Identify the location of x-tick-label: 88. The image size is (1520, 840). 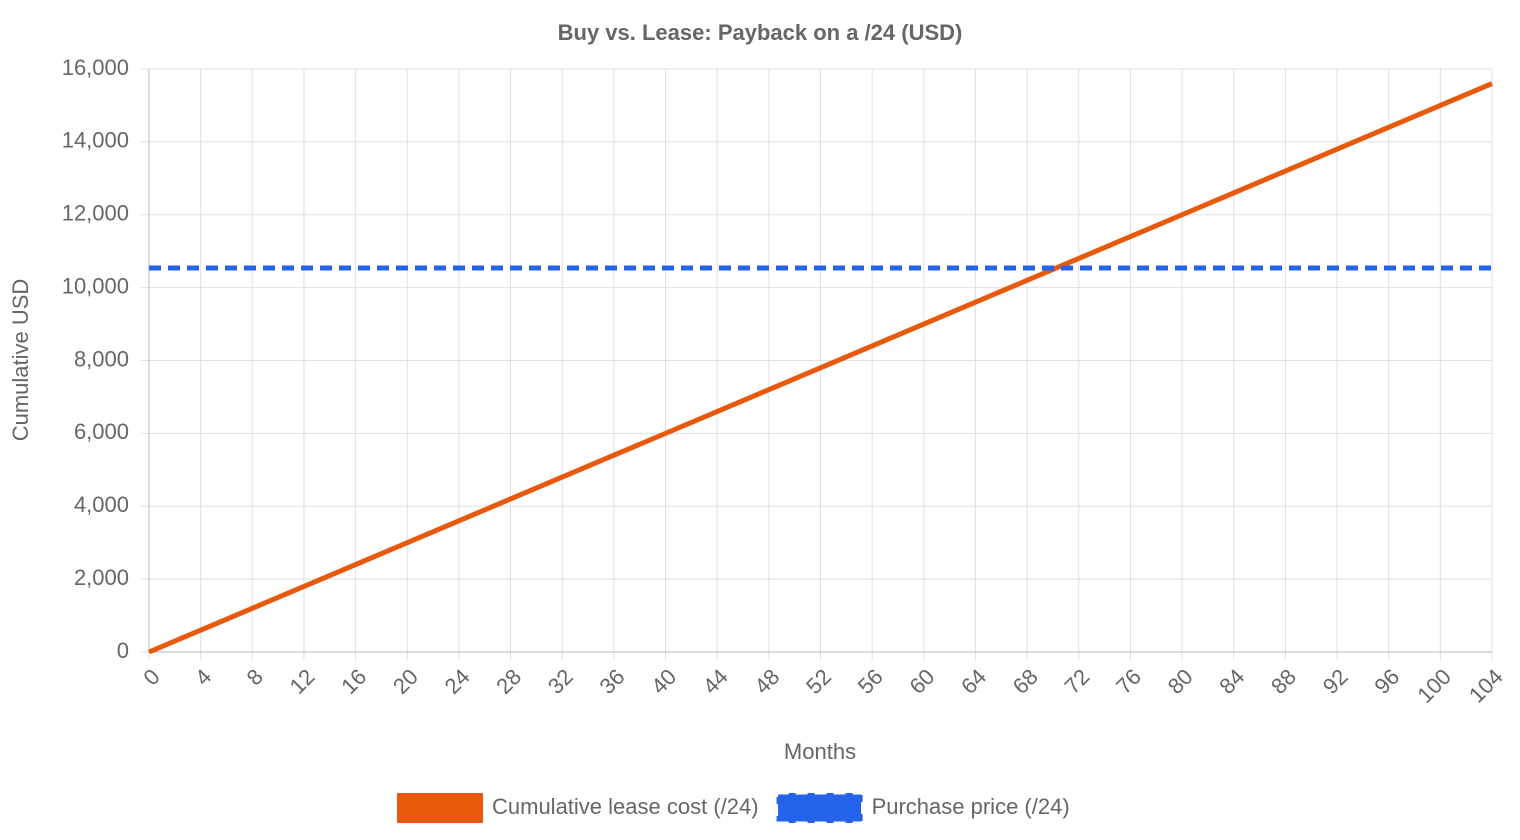
(1283, 681).